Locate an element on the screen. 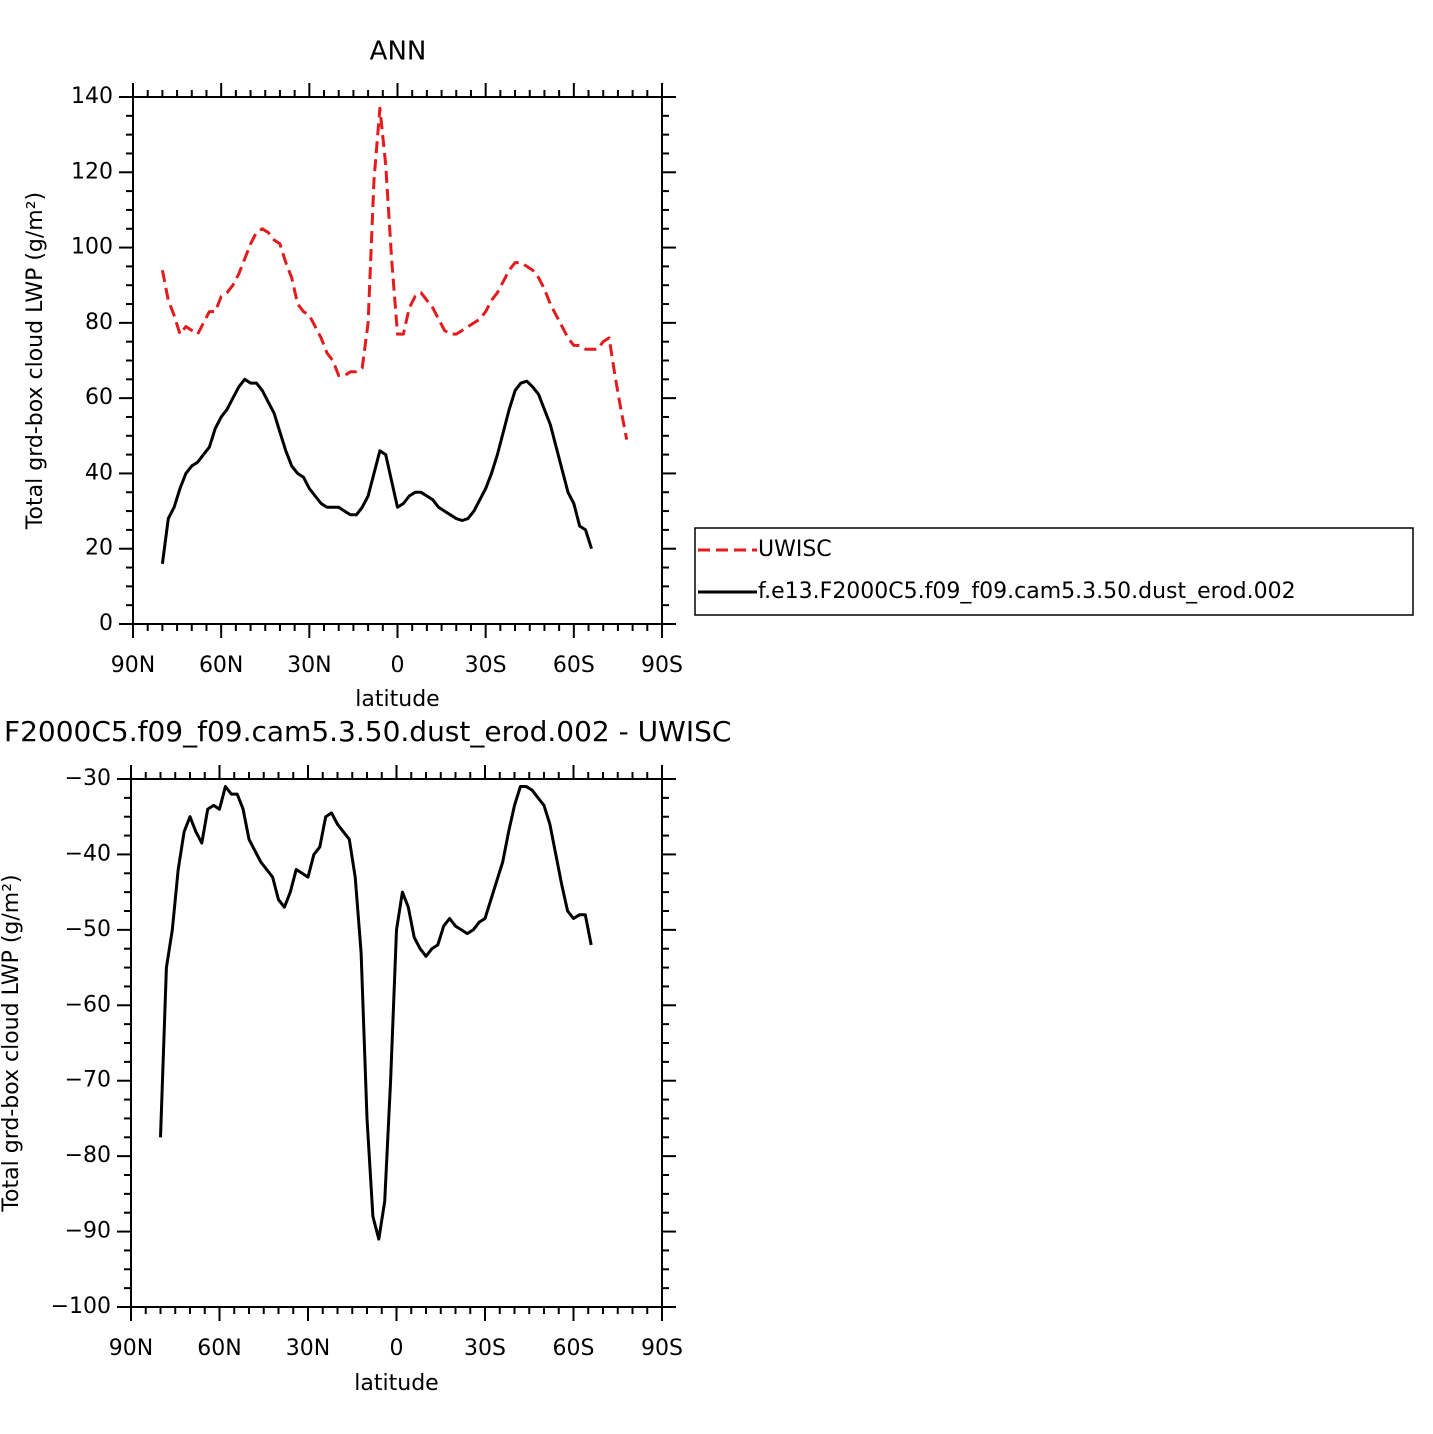 The width and height of the screenshot is (1433, 1434). y-tick-label: −50 is located at coordinates (88, 929).